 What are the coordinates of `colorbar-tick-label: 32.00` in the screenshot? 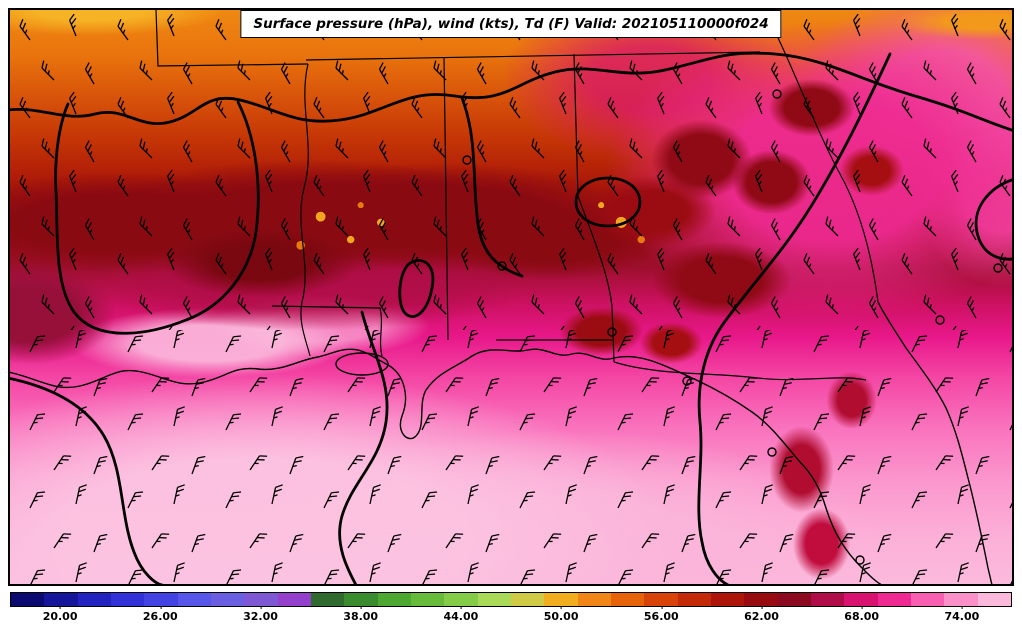 It's located at (260, 614).